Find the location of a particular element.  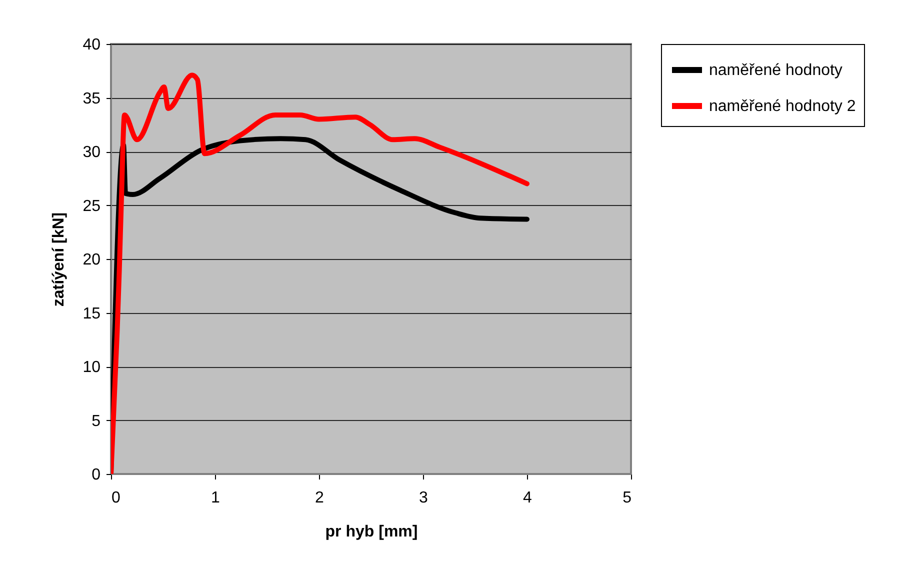

y-tick-label: 20 is located at coordinates (91, 260).